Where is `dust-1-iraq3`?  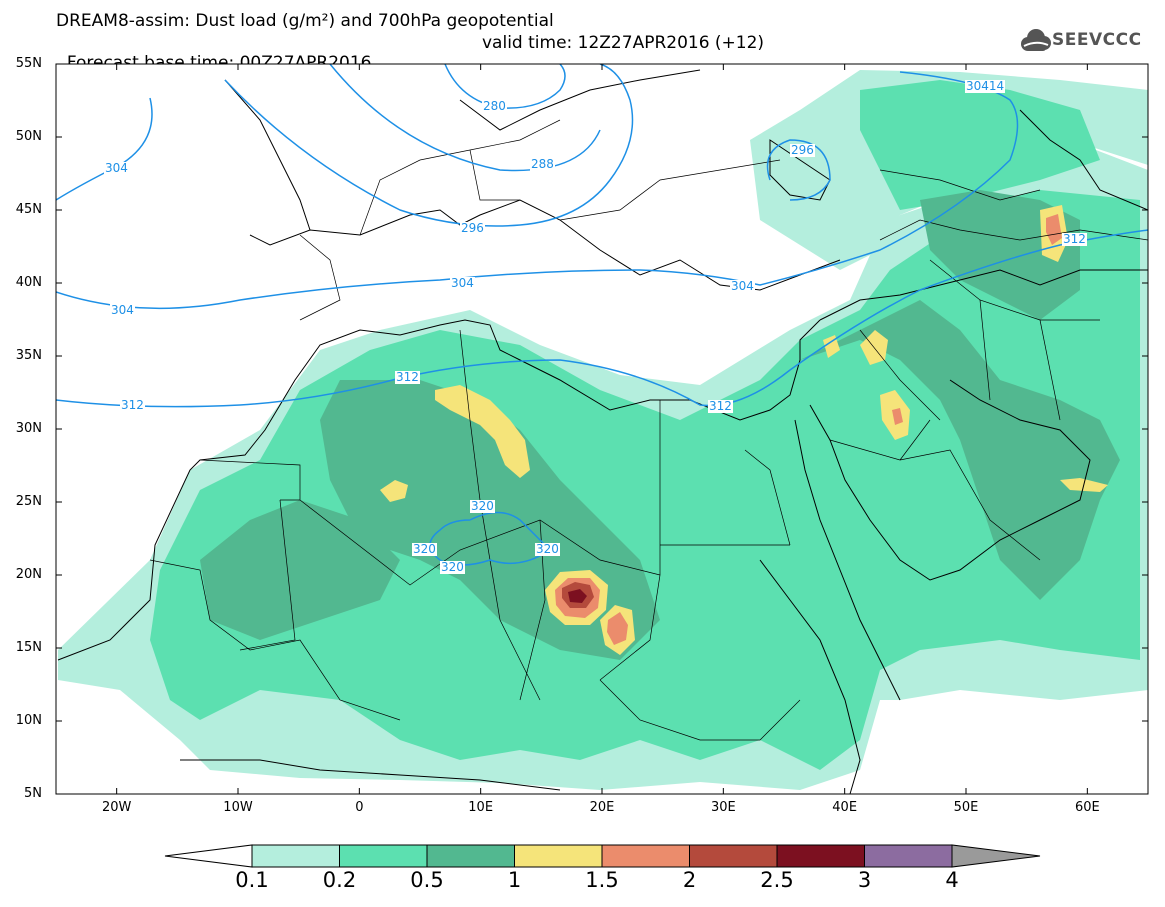
dust-1-iraq3 is located at coordinates (831, 346).